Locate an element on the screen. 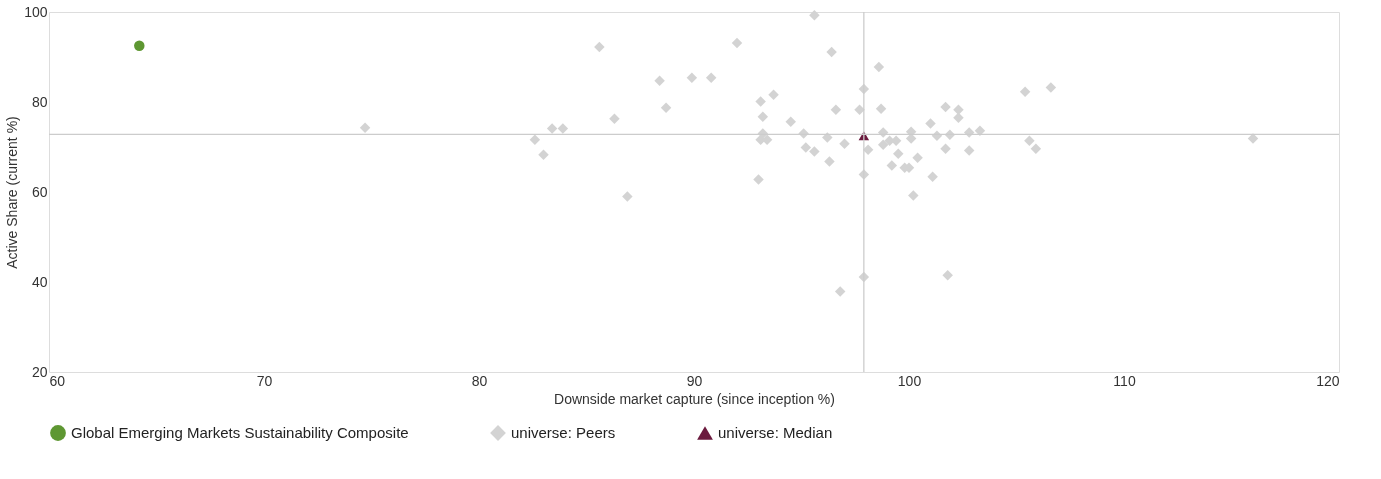 This screenshot has width=1381, height=479. y-axis-title: Active Share (current %) is located at coordinates (12, 192).